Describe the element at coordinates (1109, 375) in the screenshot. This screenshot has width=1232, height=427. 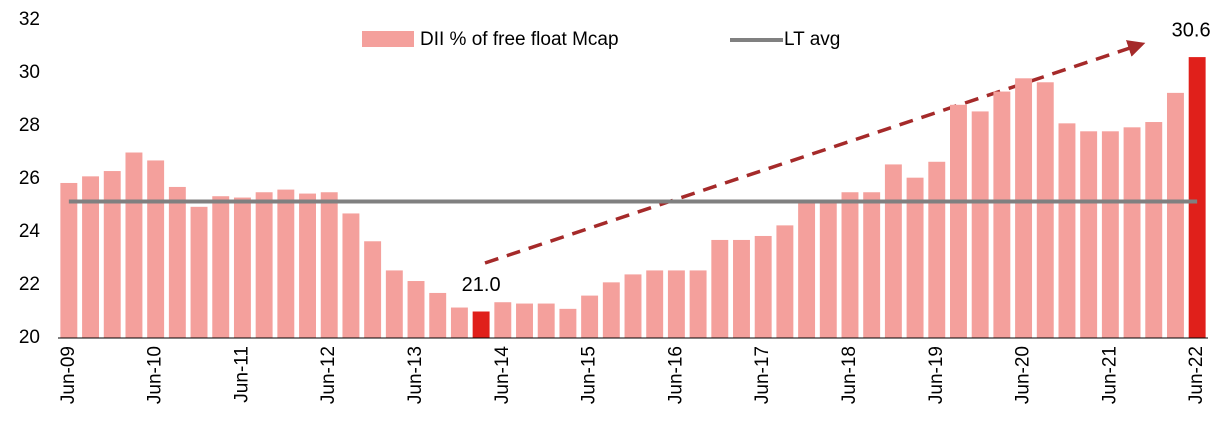
I see `x-tick-label: Jun-21` at that location.